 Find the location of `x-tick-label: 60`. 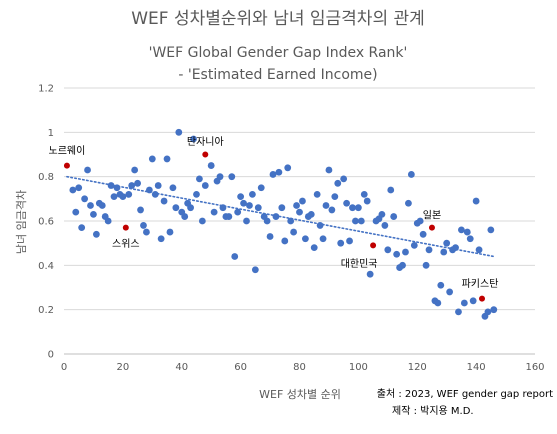

x-tick-label: 60 is located at coordinates (240, 367).